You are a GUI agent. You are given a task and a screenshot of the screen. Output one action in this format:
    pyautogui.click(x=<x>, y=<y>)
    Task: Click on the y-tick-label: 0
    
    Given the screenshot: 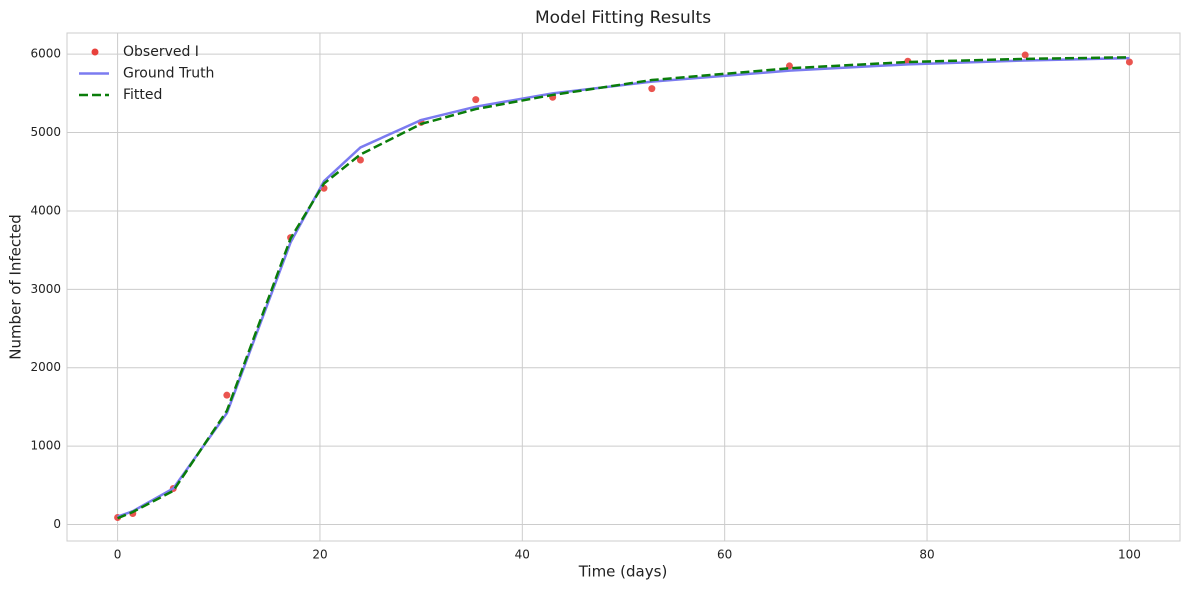 What is the action you would take?
    pyautogui.click(x=57, y=524)
    